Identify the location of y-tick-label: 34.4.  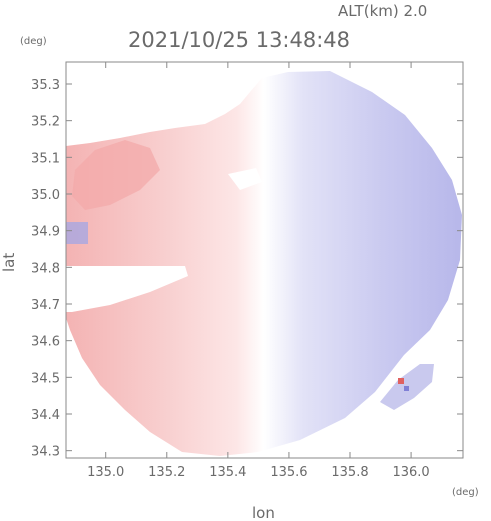
(45, 415).